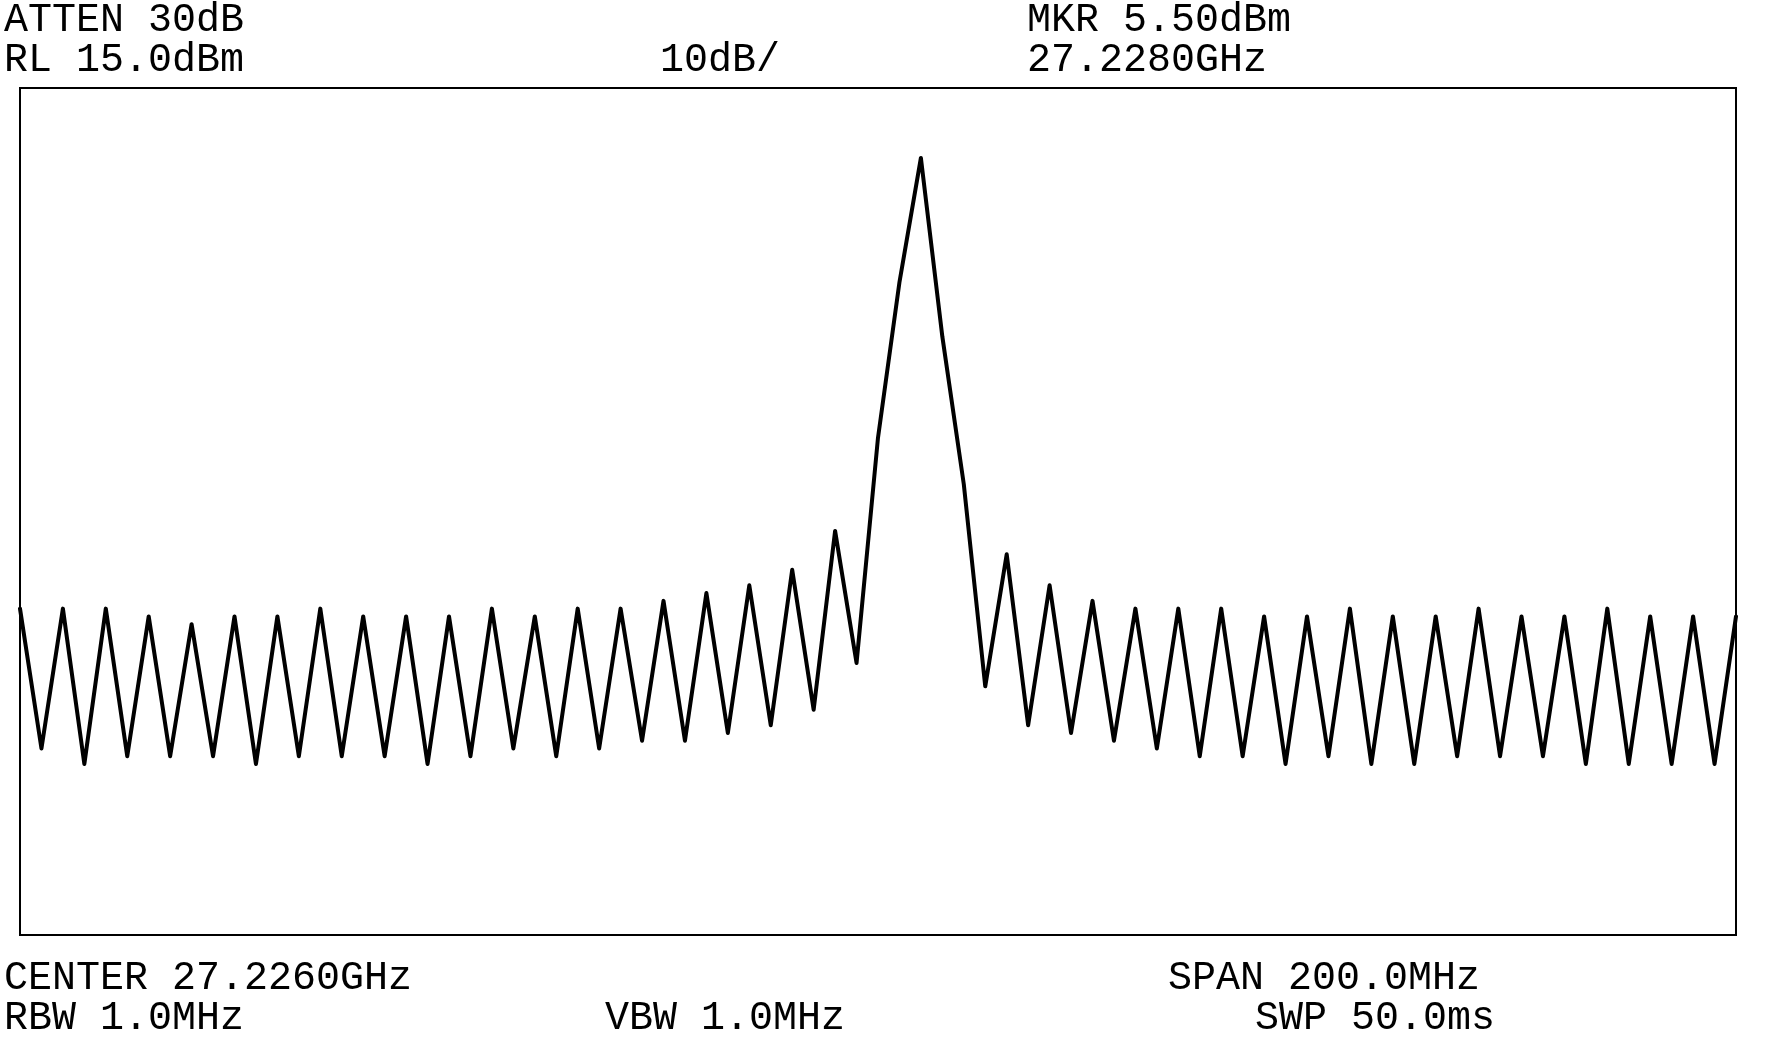 The height and width of the screenshot is (1038, 1770). I want to click on text: 10dB/, so click(720, 60).